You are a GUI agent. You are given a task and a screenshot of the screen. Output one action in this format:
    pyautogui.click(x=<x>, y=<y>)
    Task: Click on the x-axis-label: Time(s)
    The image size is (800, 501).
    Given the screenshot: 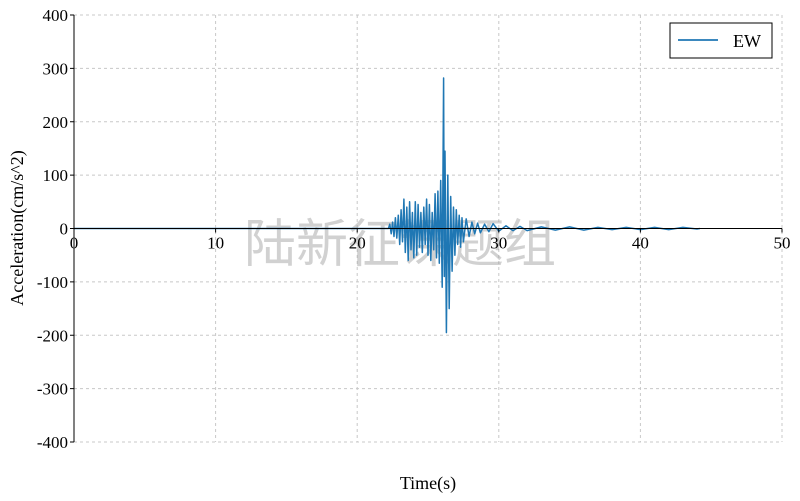 What is the action you would take?
    pyautogui.click(x=428, y=483)
    